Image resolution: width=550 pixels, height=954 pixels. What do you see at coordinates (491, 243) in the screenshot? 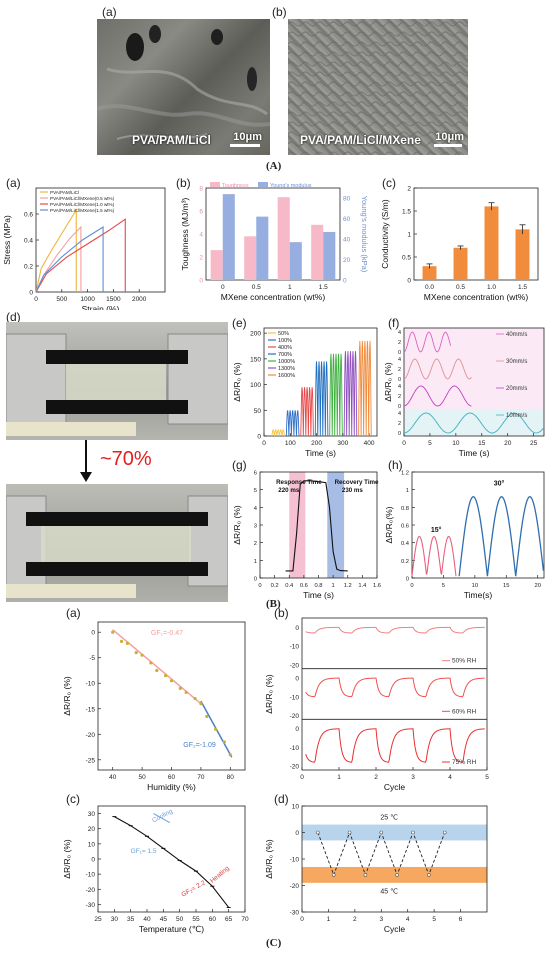
I see `conductivity-bar` at bounding box center [491, 243].